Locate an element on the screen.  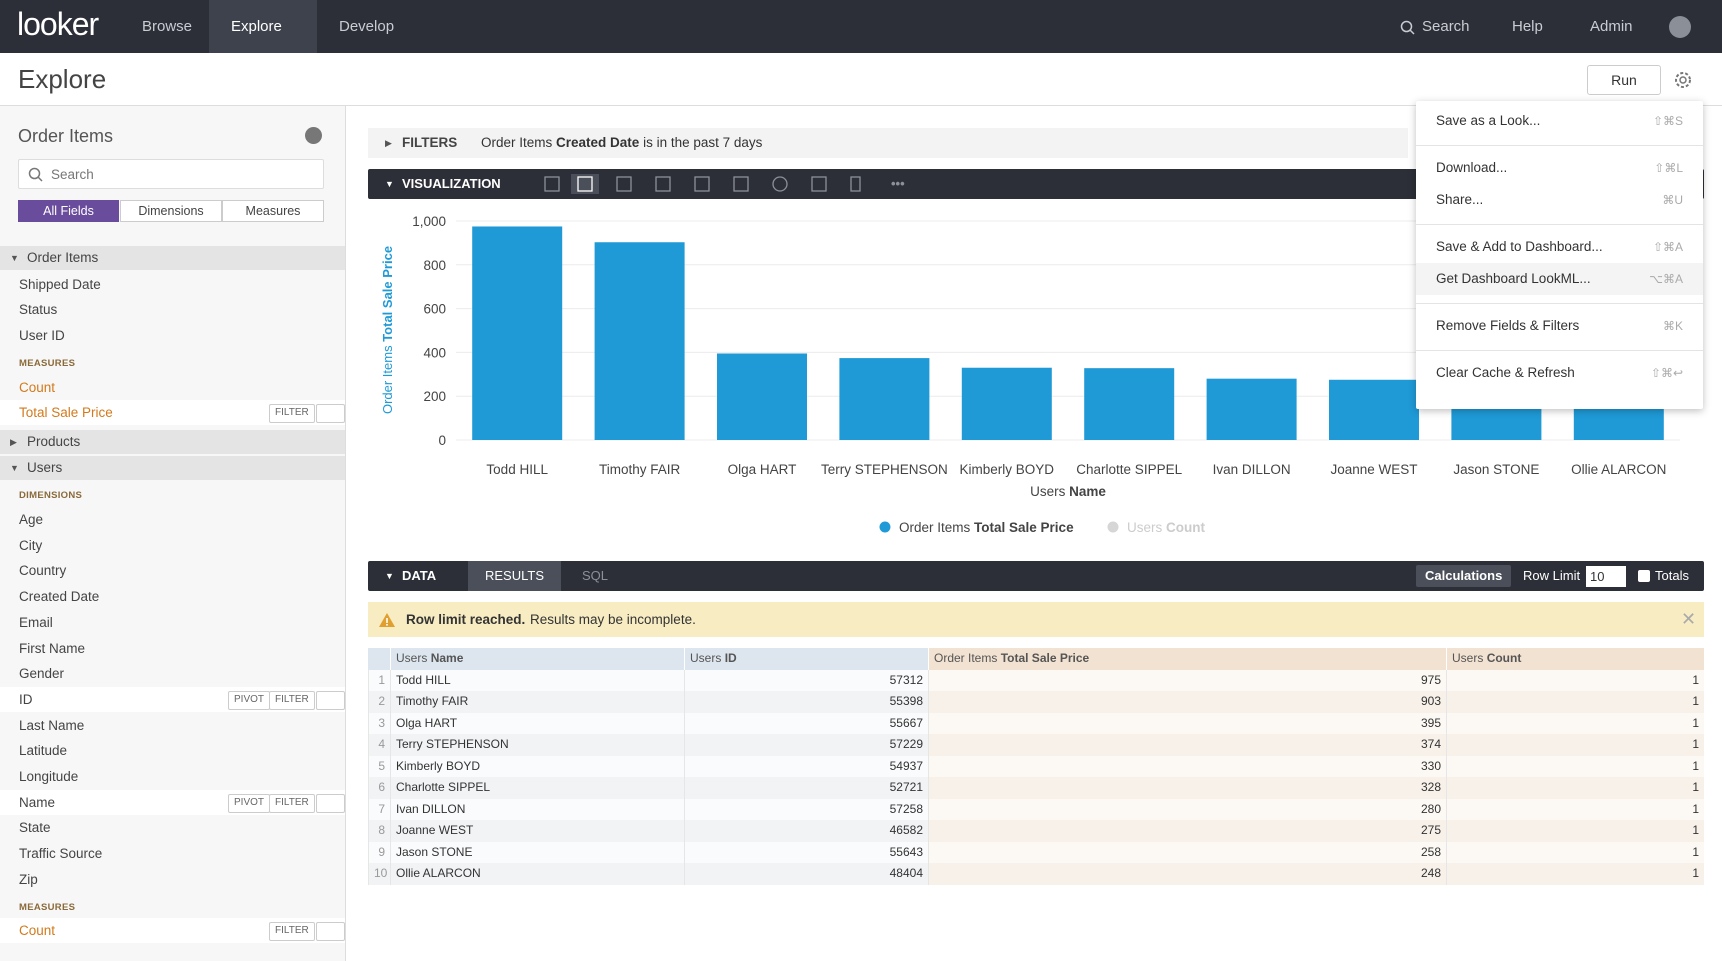
caret: ▼ is located at coordinates (14, 468).